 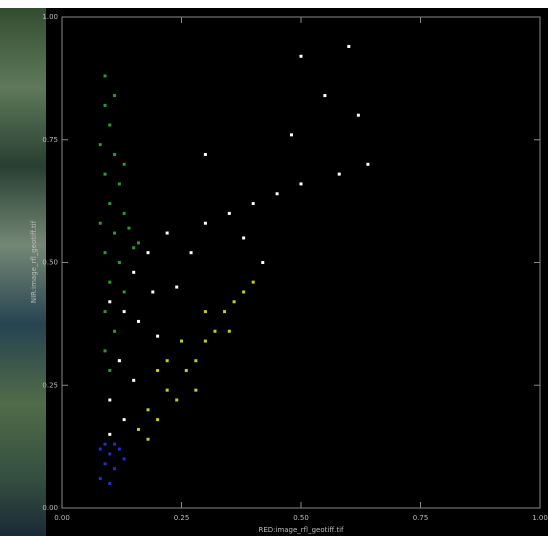 I want to click on y-tick-label: 1.00, so click(x=50, y=17).